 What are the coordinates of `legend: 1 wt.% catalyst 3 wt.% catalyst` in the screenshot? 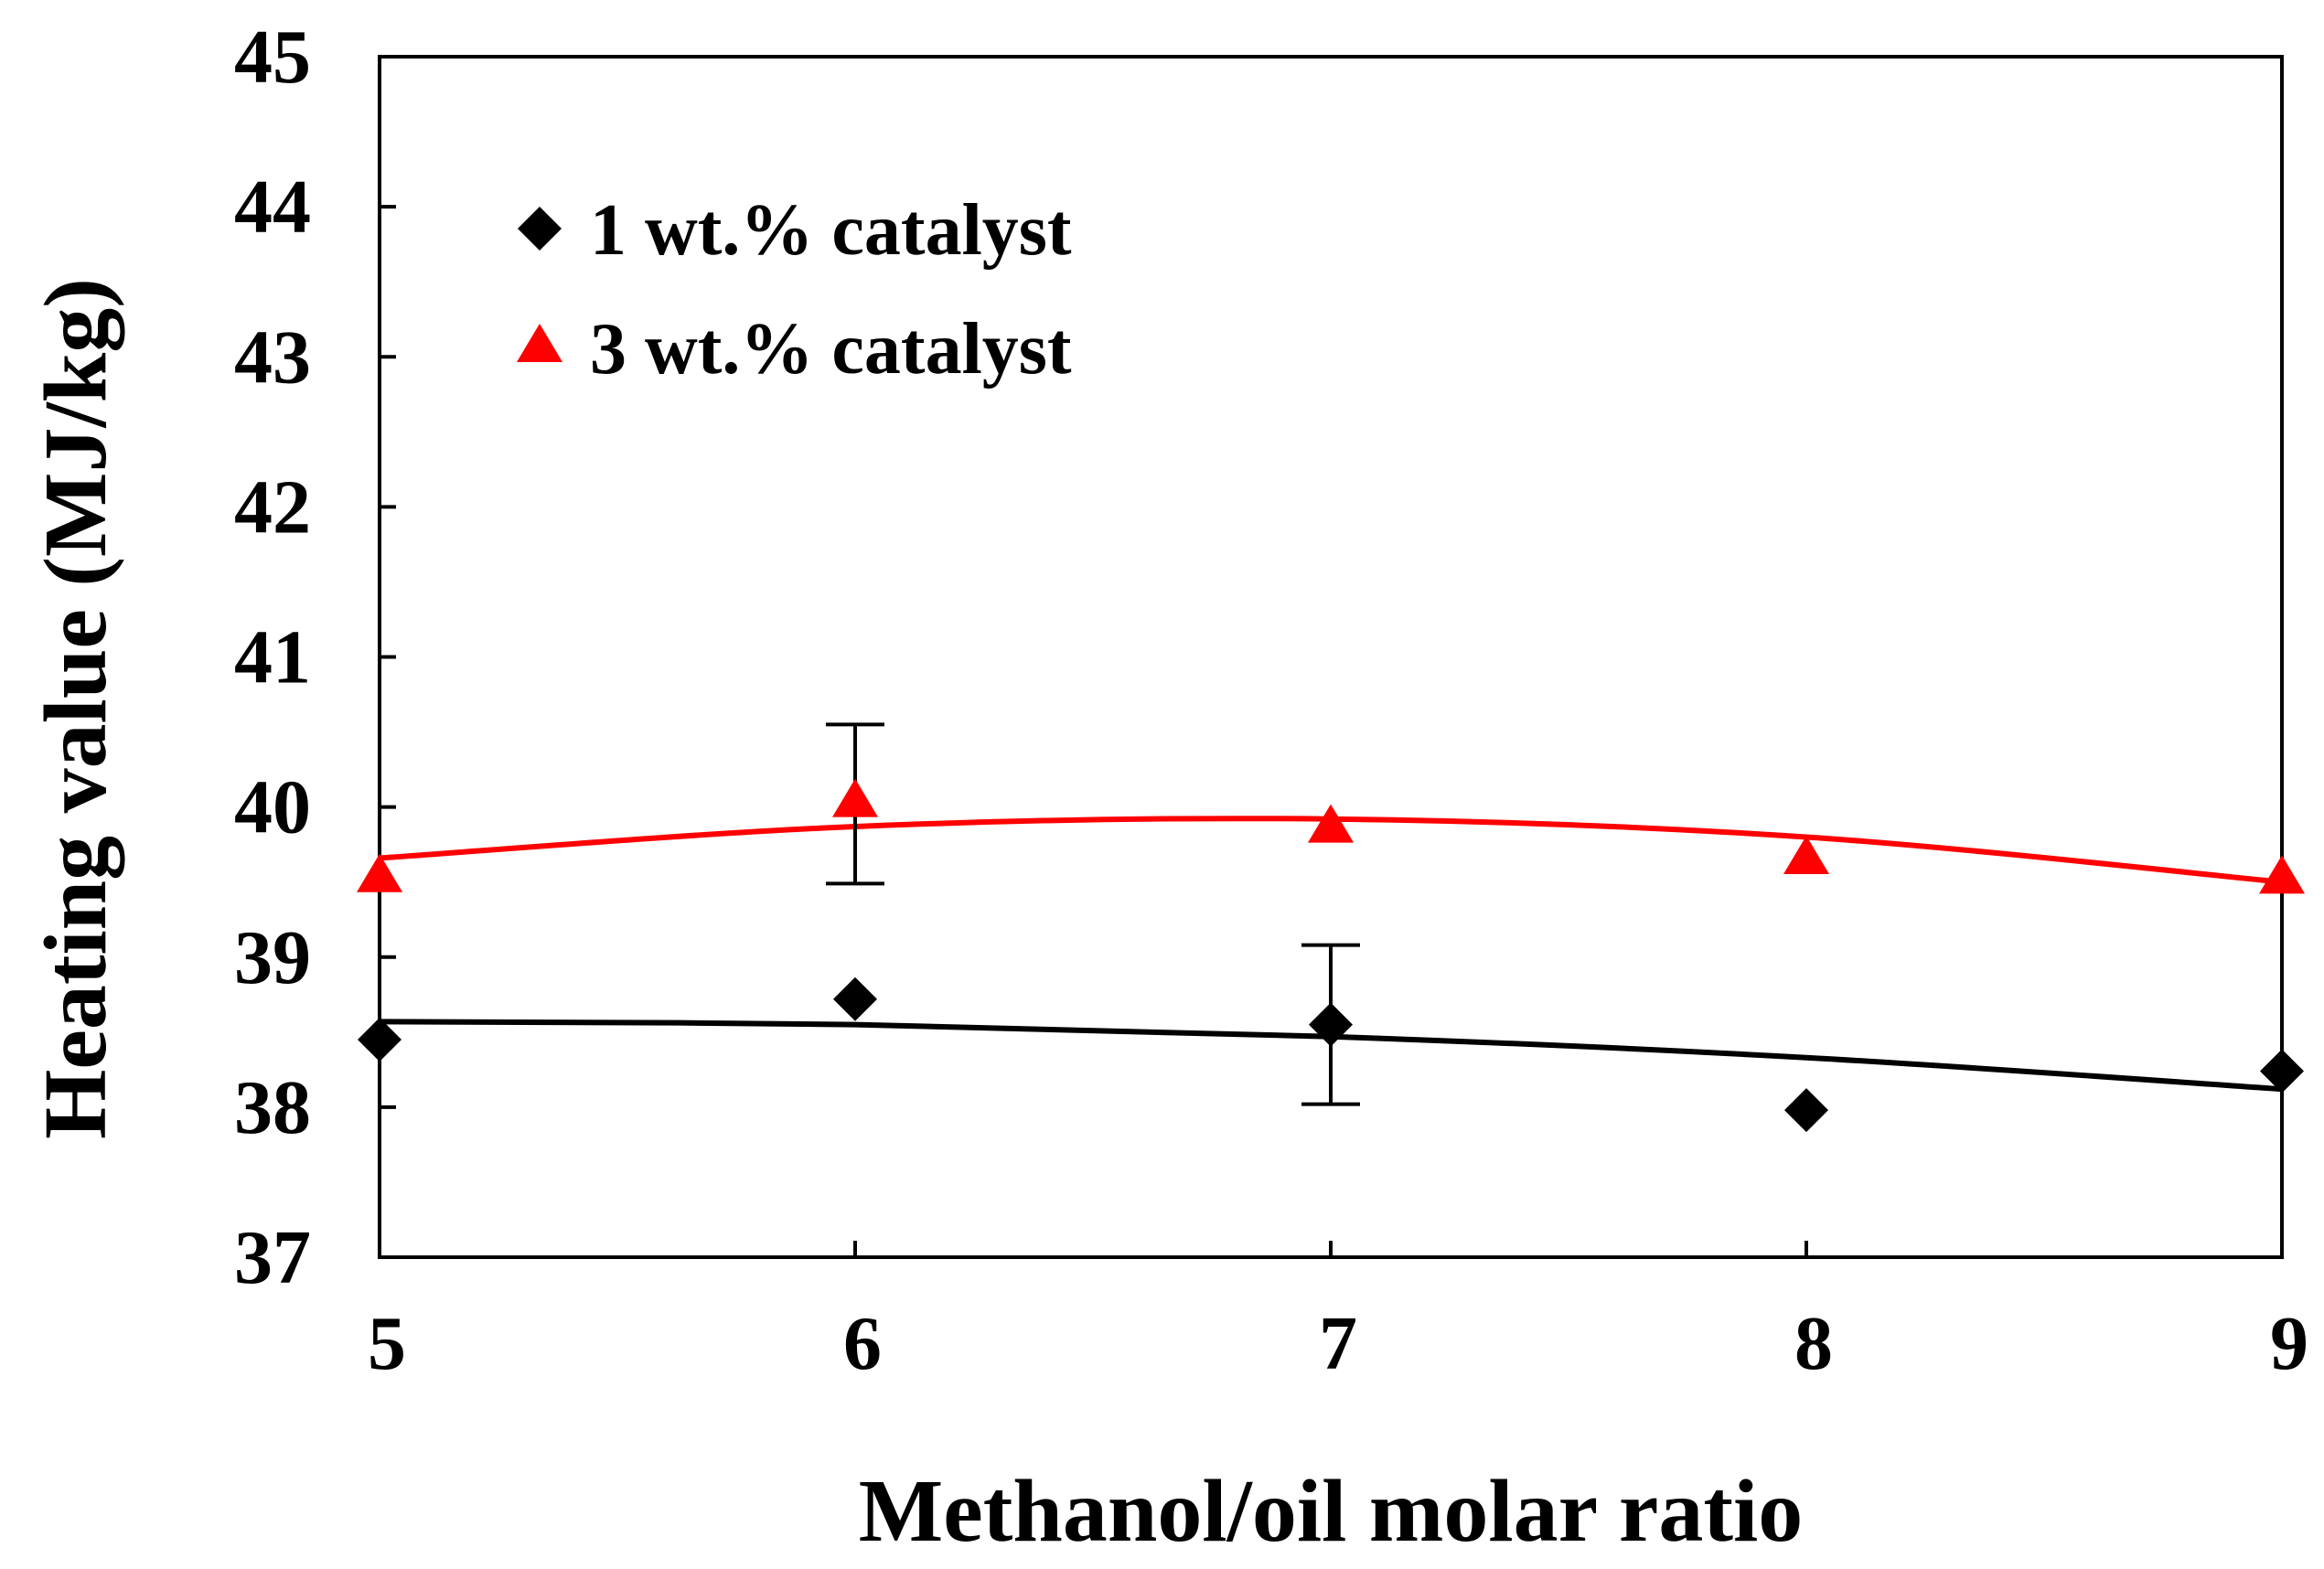 It's located at (794, 290).